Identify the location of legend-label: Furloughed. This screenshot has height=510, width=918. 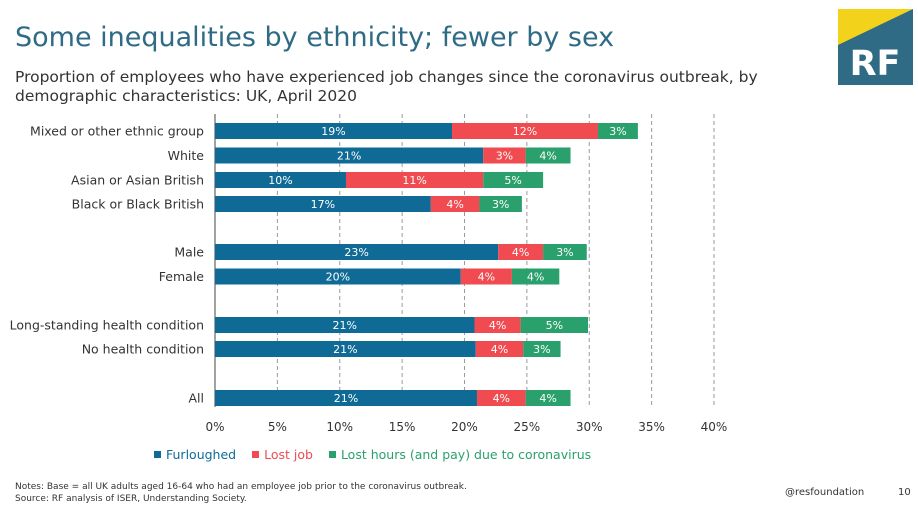
(201, 454).